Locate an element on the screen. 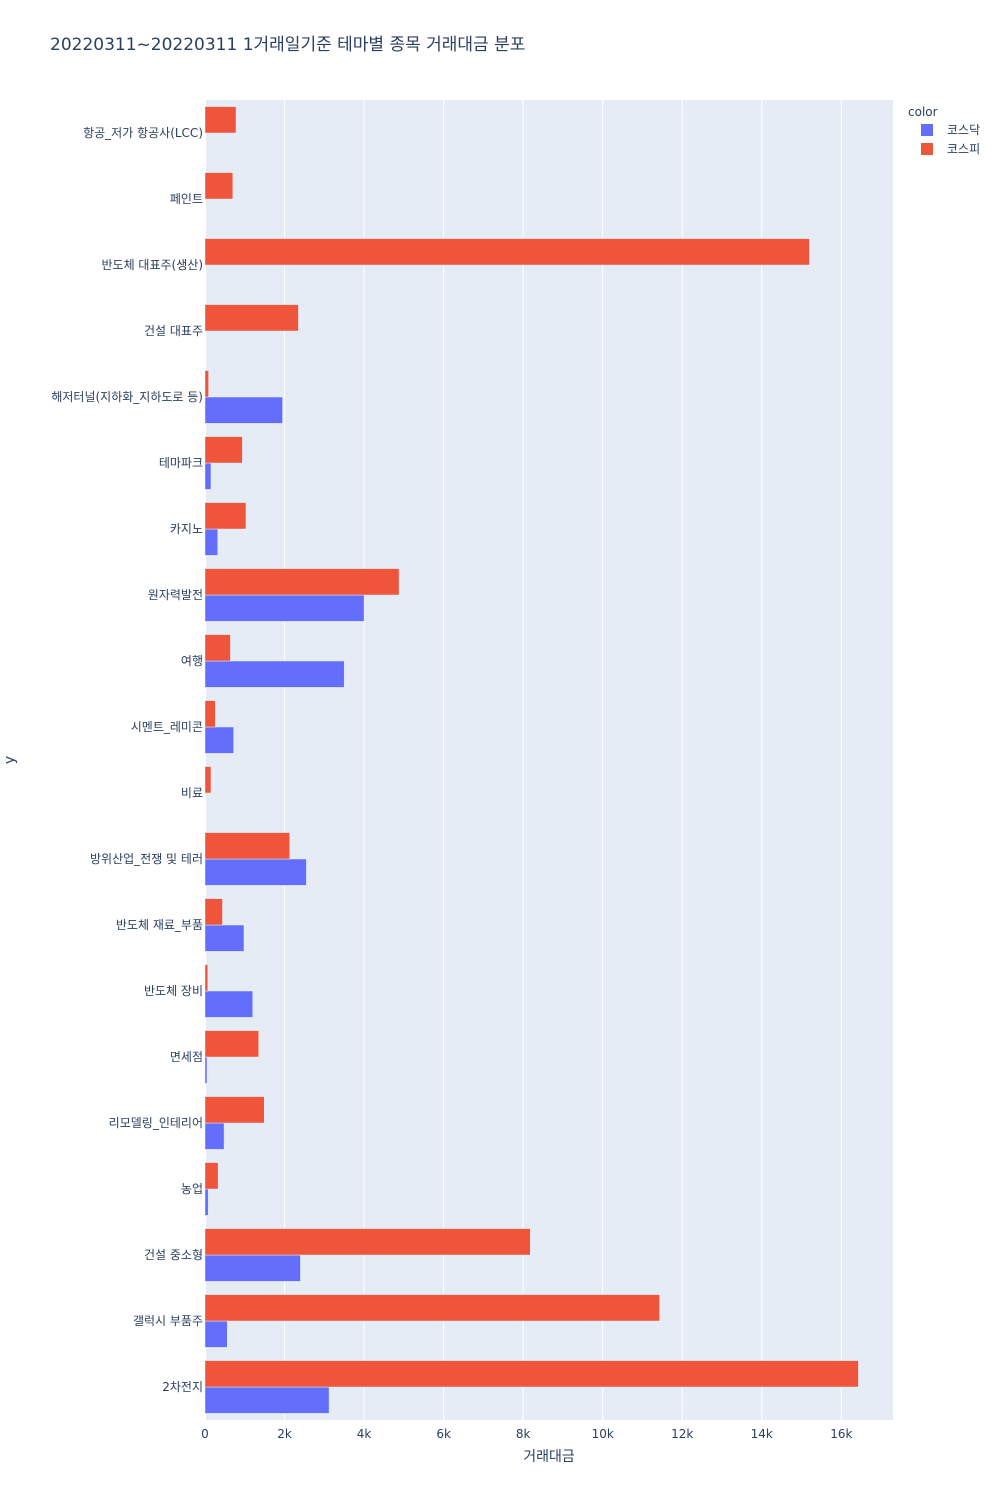 This screenshot has height=1500, width=1000. y-tick-label: 건설 대표주 is located at coordinates (173, 331).